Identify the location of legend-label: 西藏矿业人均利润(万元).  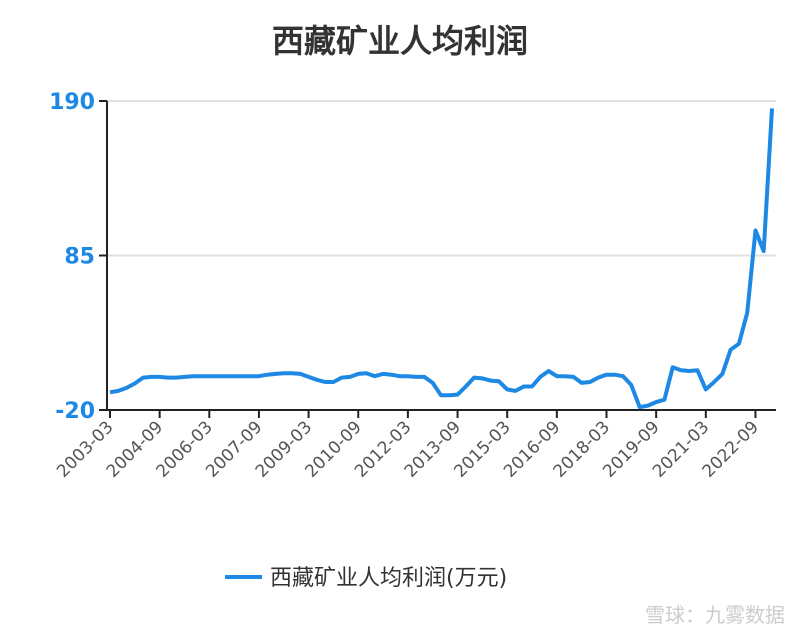
(388, 578).